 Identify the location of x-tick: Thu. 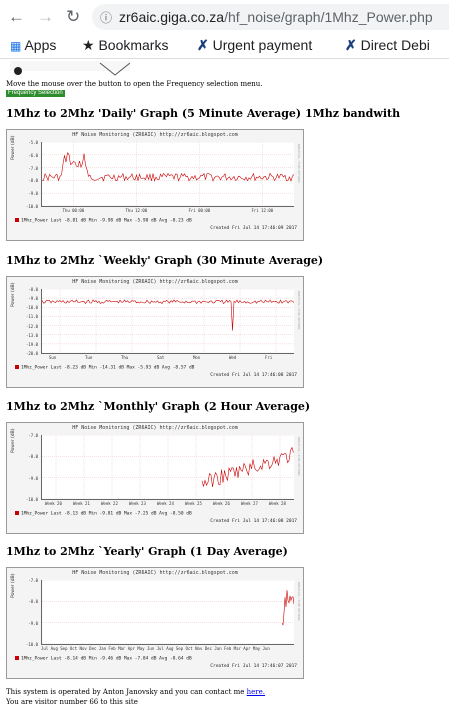
(125, 357).